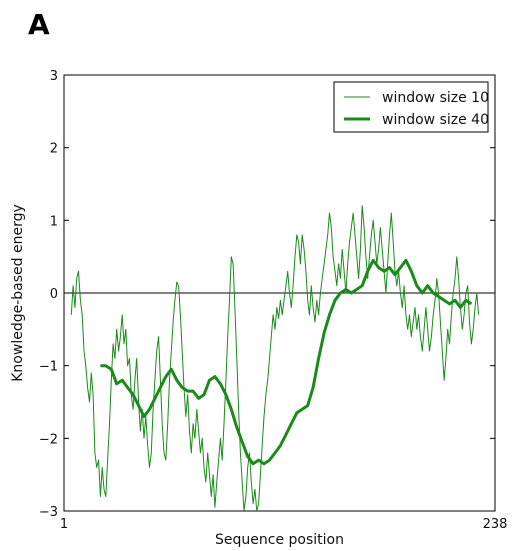 This screenshot has height=551, width=525. Describe the element at coordinates (435, 120) in the screenshot. I see `legend-entry-2: window size 40` at that location.